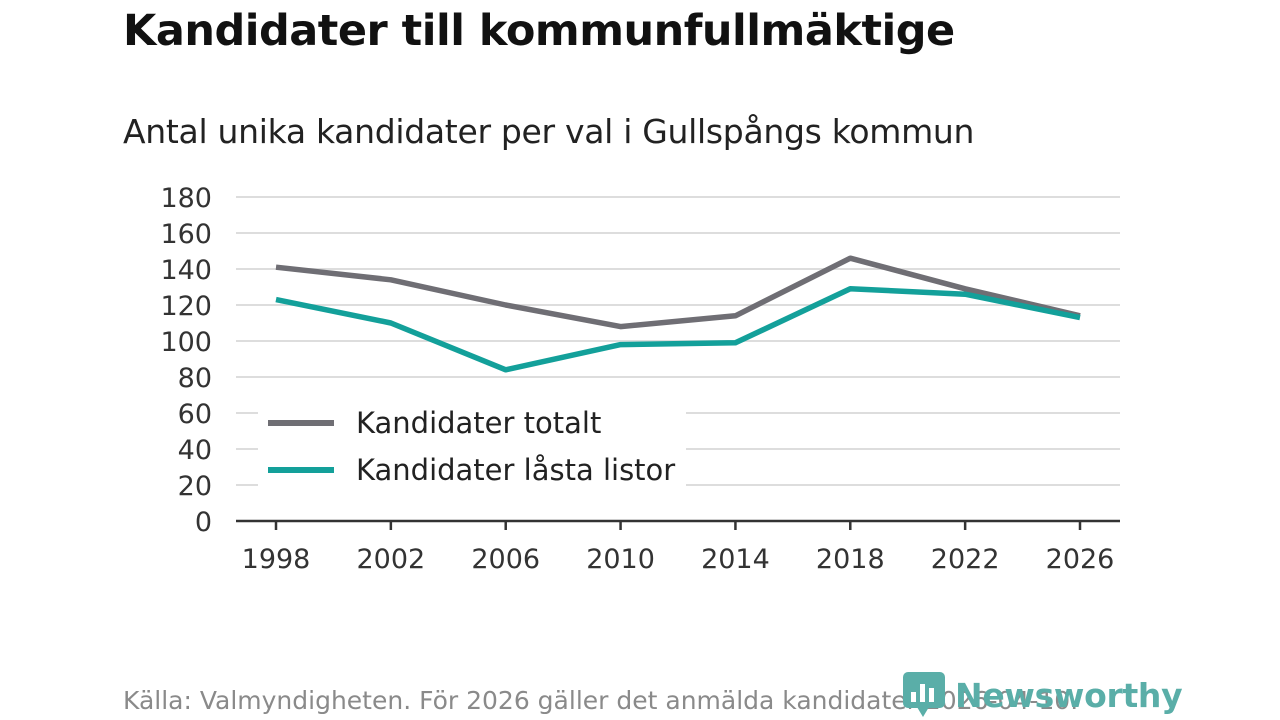 The width and height of the screenshot is (1280, 720). I want to click on y-tick-label: 140, so click(186, 270).